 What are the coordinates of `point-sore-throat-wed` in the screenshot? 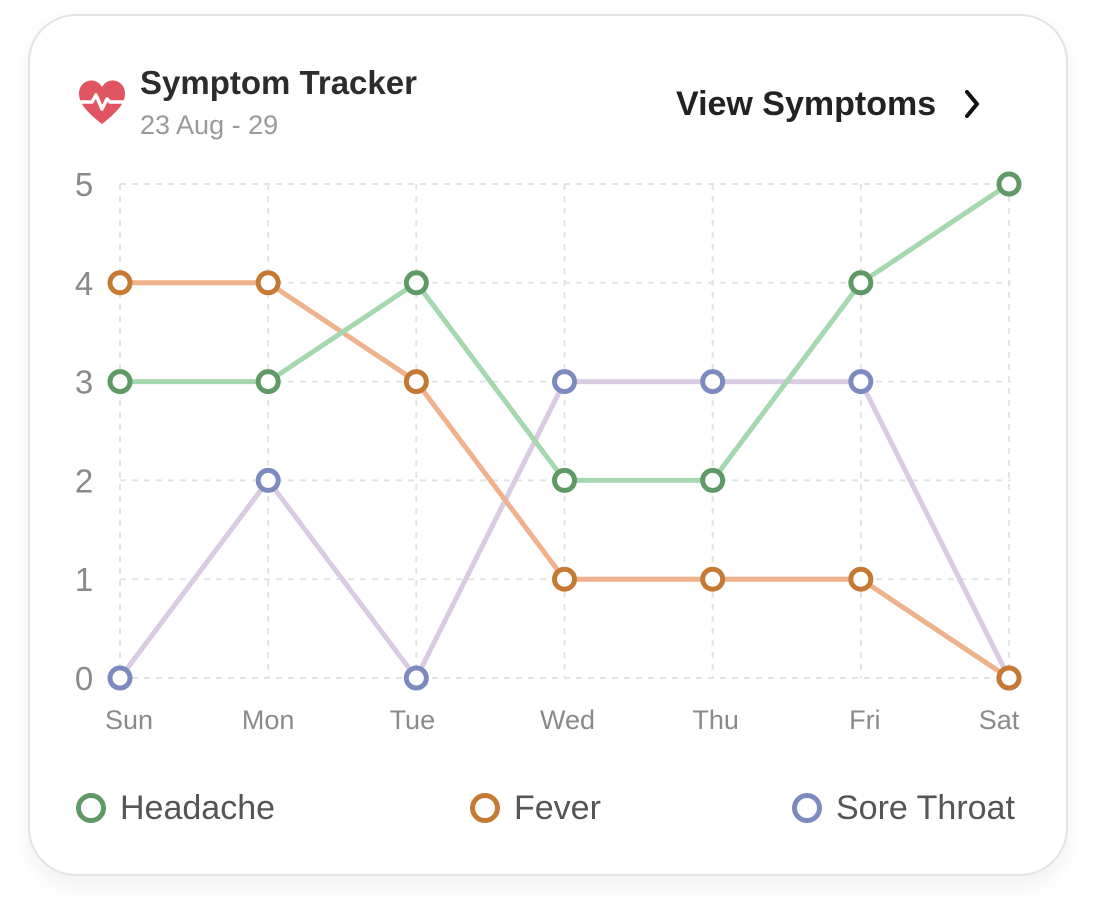 It's located at (564, 382).